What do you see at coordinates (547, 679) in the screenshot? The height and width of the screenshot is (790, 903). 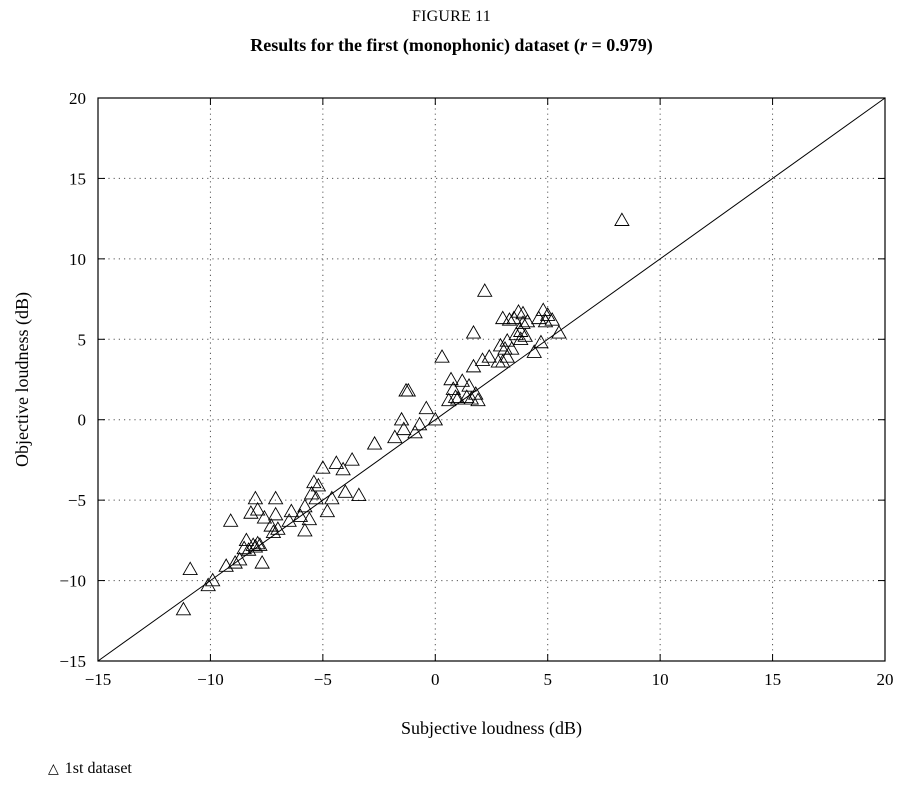 I see `x-tick-label: 5` at bounding box center [547, 679].